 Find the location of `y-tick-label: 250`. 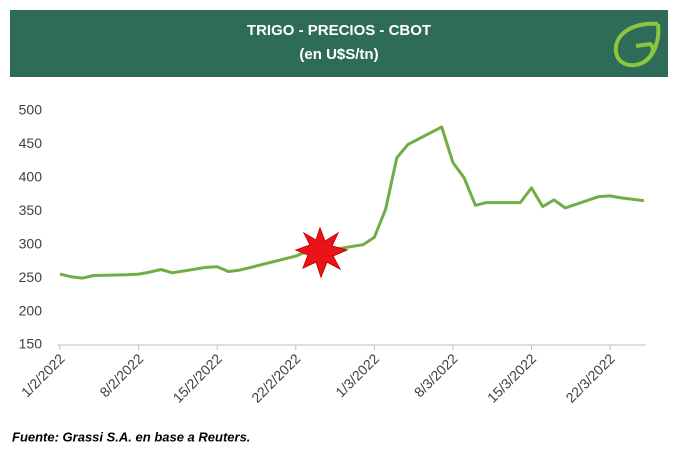

y-tick-label: 250 is located at coordinates (31, 277).